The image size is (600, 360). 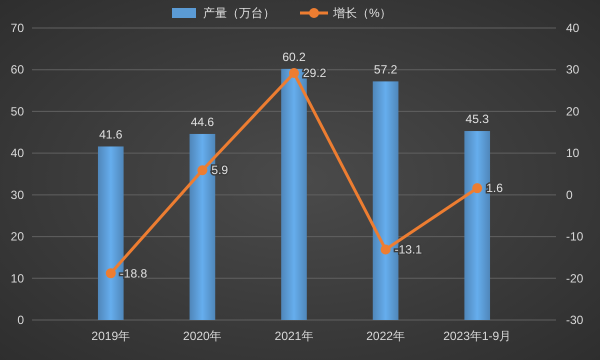 What do you see at coordinates (575, 278) in the screenshot?
I see `y2-tick-label: -20` at bounding box center [575, 278].